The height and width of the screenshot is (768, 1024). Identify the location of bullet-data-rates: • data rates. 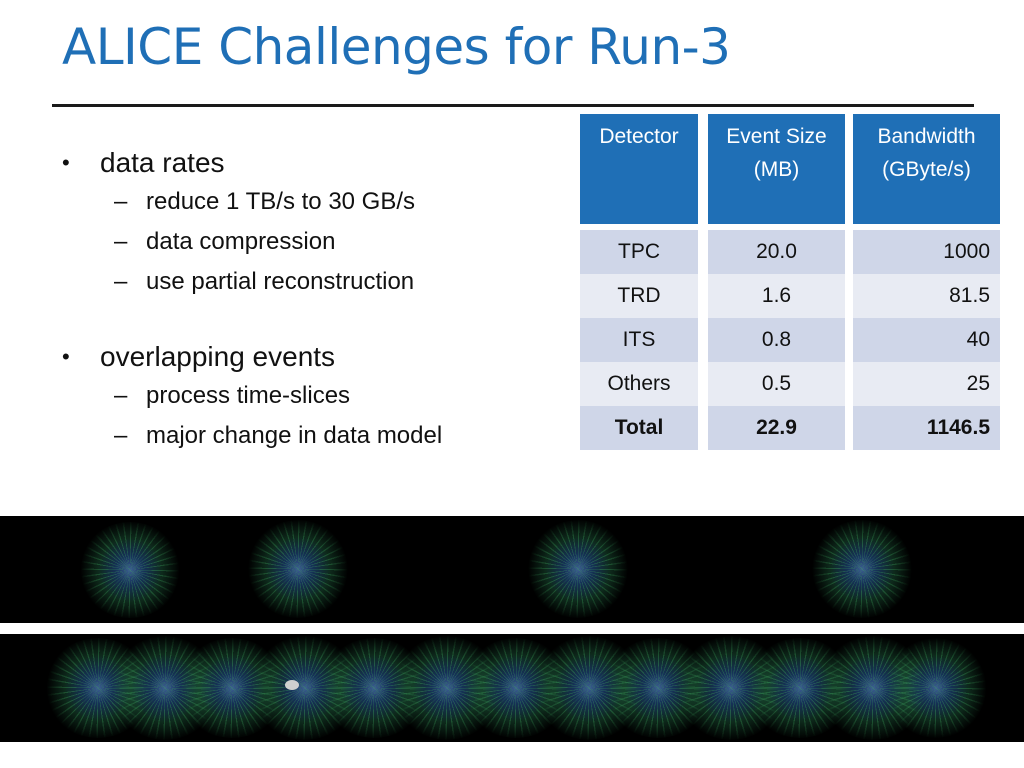
(312, 163).